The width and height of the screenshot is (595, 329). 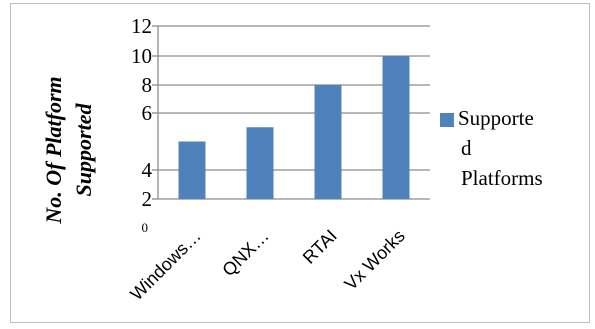 What do you see at coordinates (496, 118) in the screenshot?
I see `legend-label-line-1: Supporte` at bounding box center [496, 118].